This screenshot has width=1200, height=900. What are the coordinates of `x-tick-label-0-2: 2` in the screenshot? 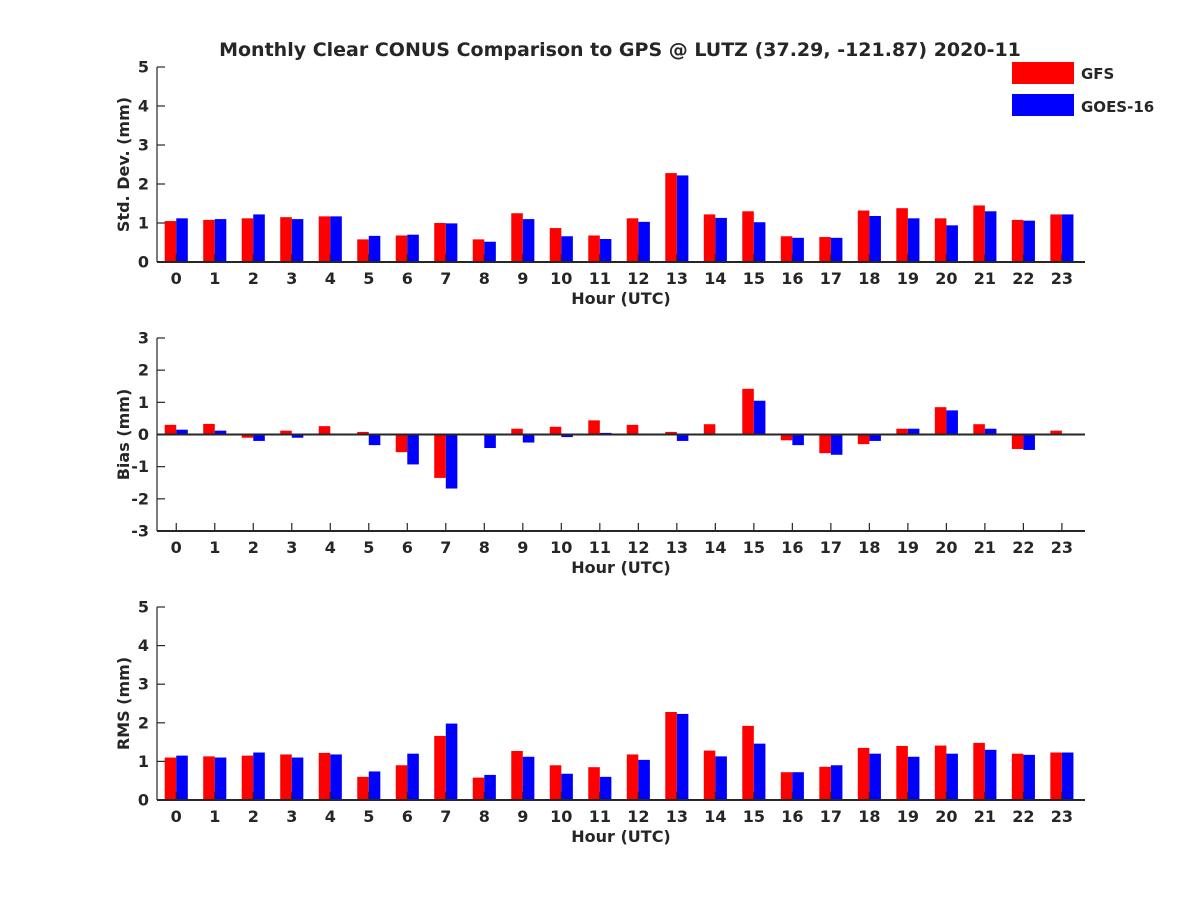 It's located at (253, 278).